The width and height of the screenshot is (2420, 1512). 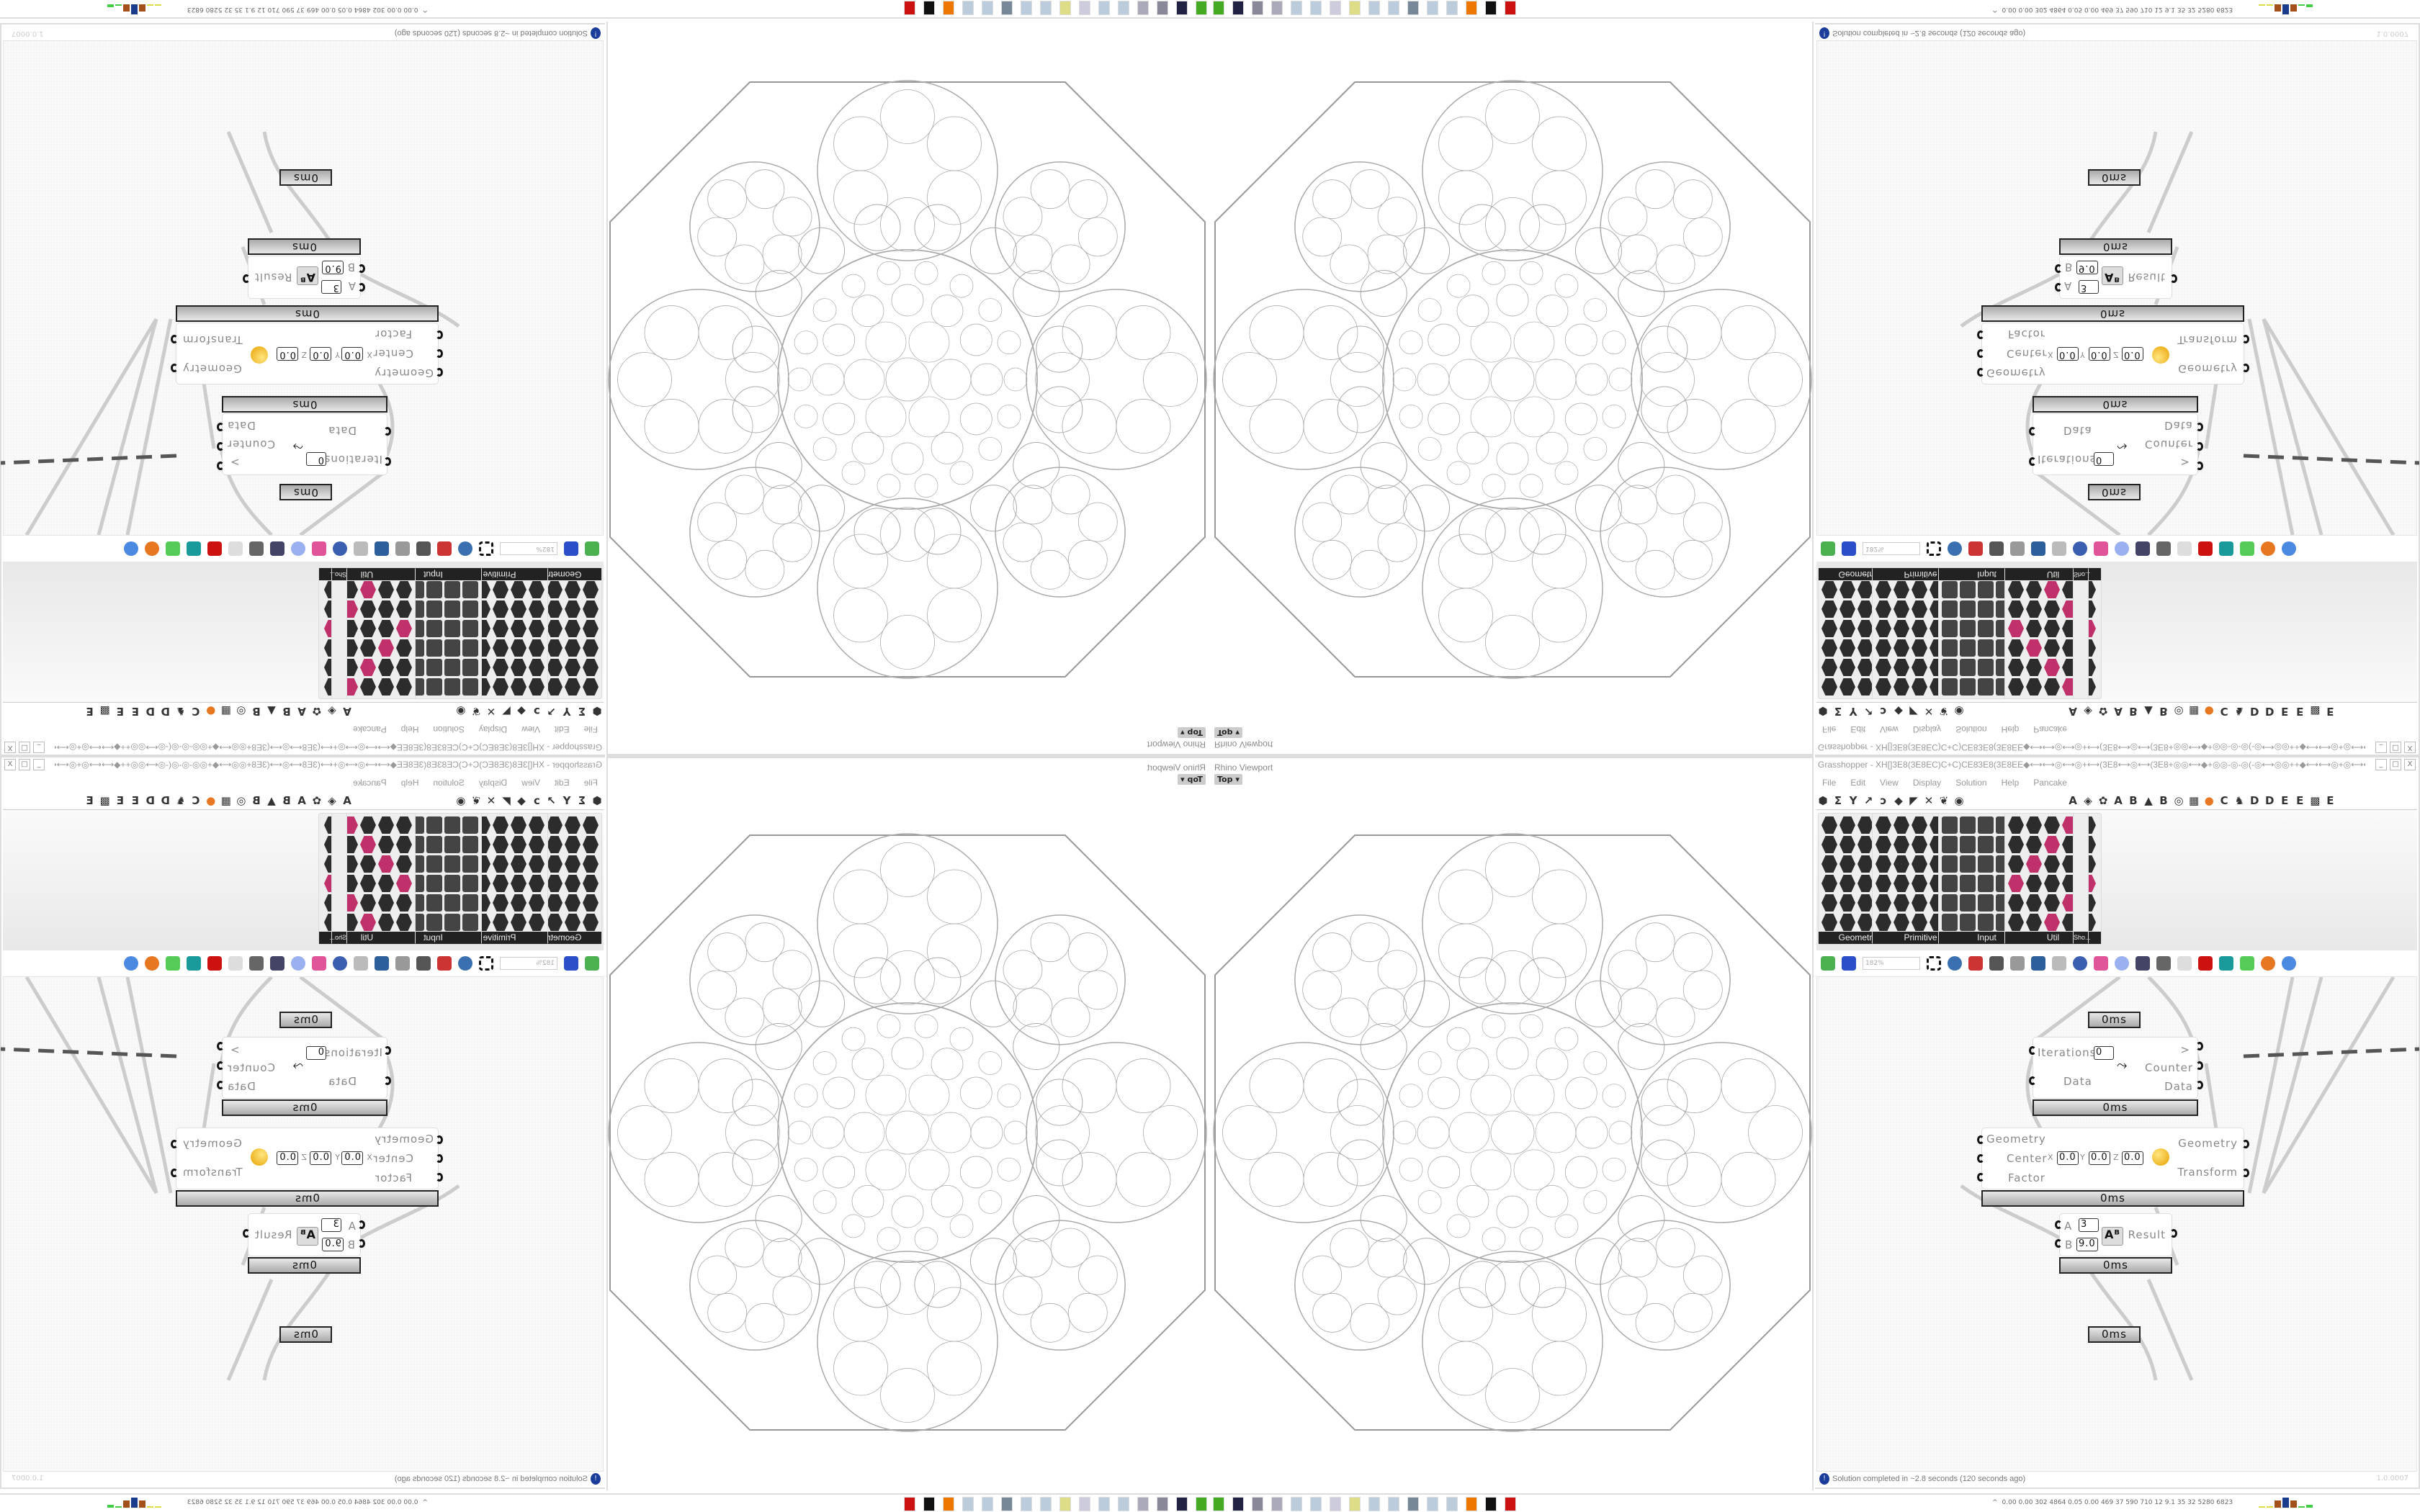 I want to click on component-tab: E, so click(x=2285, y=800).